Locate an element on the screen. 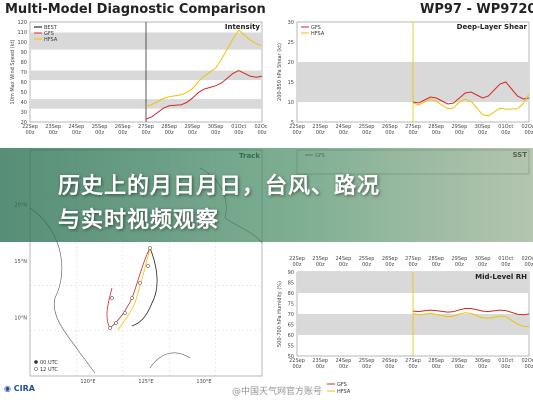  sst-x-tick-label: 28Sep is located at coordinates (436, 259).